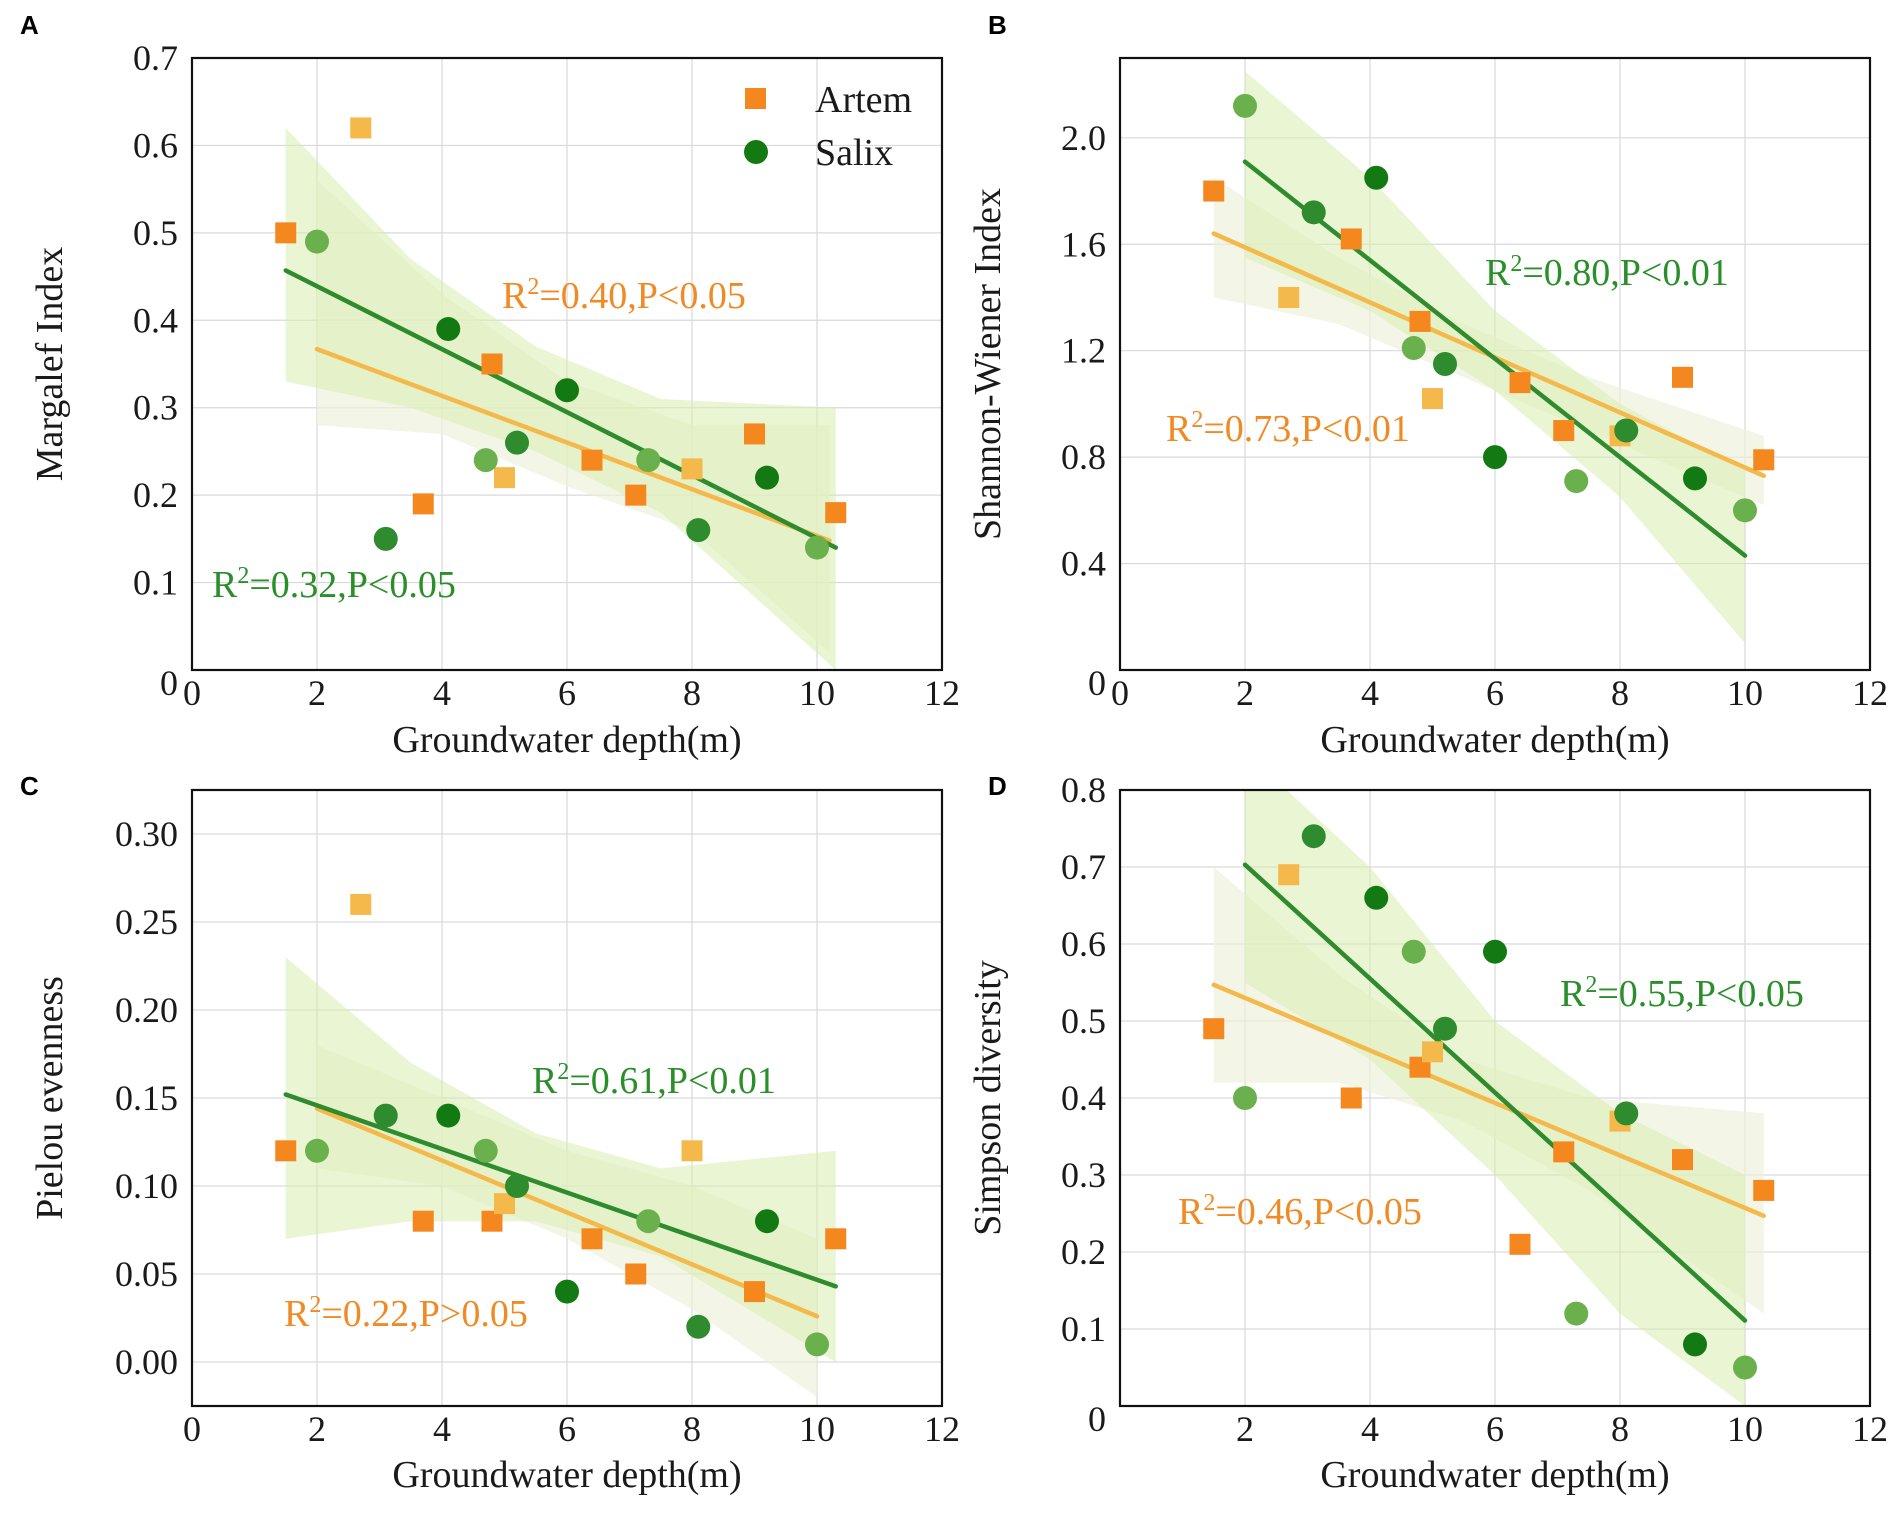 The image size is (1902, 1516). What do you see at coordinates (755, 98) in the screenshot?
I see `legend-artem-marker` at bounding box center [755, 98].